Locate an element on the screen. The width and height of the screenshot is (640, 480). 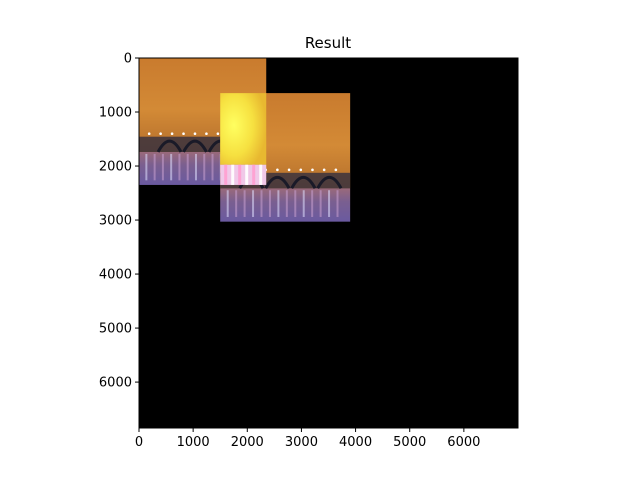
chart-title: Result is located at coordinates (328, 43).